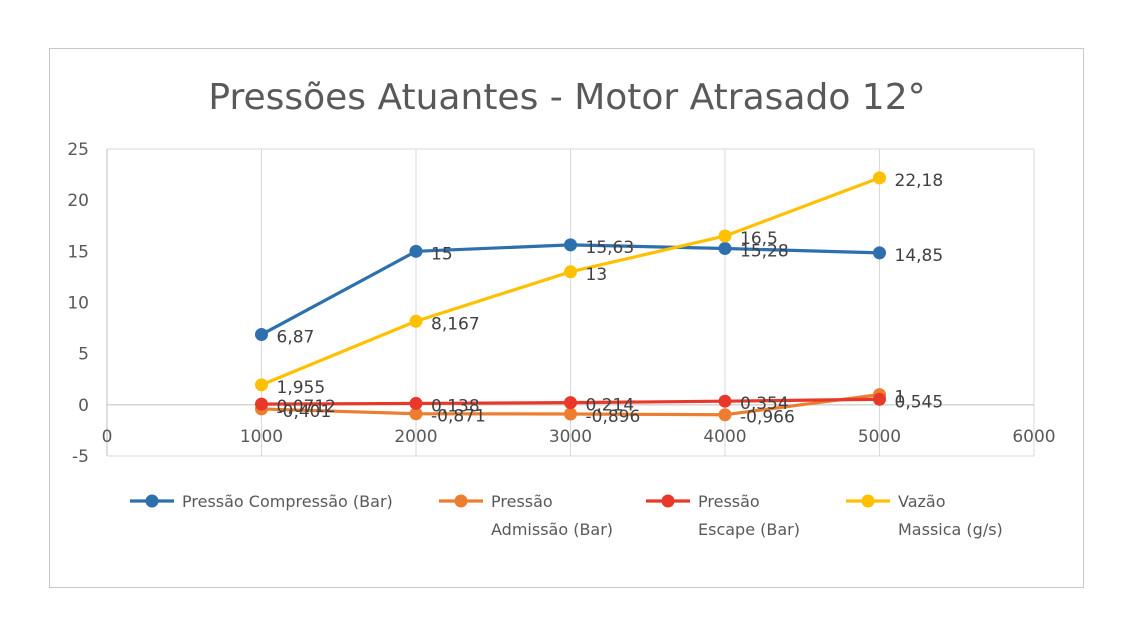 This screenshot has width=1133, height=637. I want to click on y-tick-label: 0, so click(83, 406).